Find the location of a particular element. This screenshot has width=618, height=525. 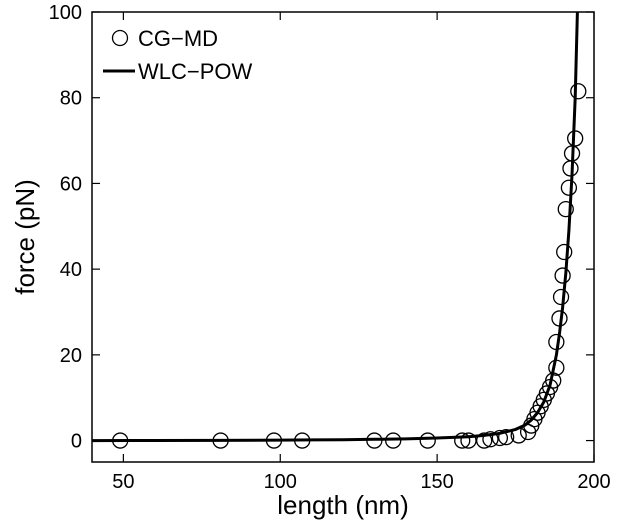

x-tick-label: 100 is located at coordinates (280, 482).